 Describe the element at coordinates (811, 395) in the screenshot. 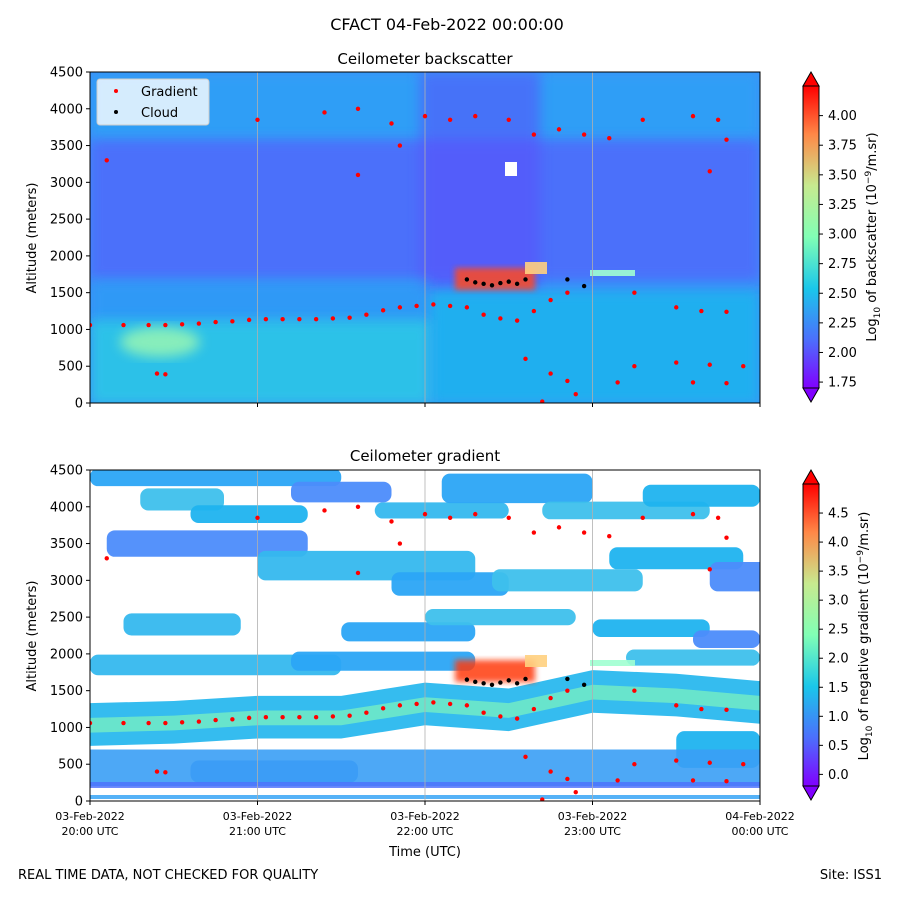

I see `colorbar1-extend-bottom` at that location.